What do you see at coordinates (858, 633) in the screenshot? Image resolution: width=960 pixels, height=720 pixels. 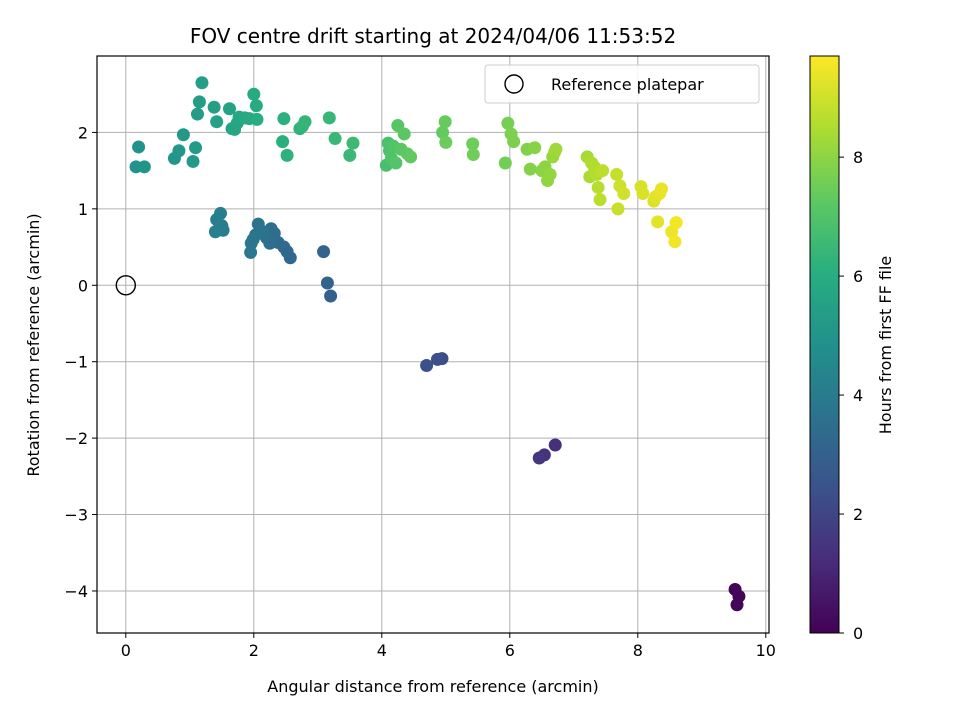 I see `colorbar-tick-label: 0` at bounding box center [858, 633].